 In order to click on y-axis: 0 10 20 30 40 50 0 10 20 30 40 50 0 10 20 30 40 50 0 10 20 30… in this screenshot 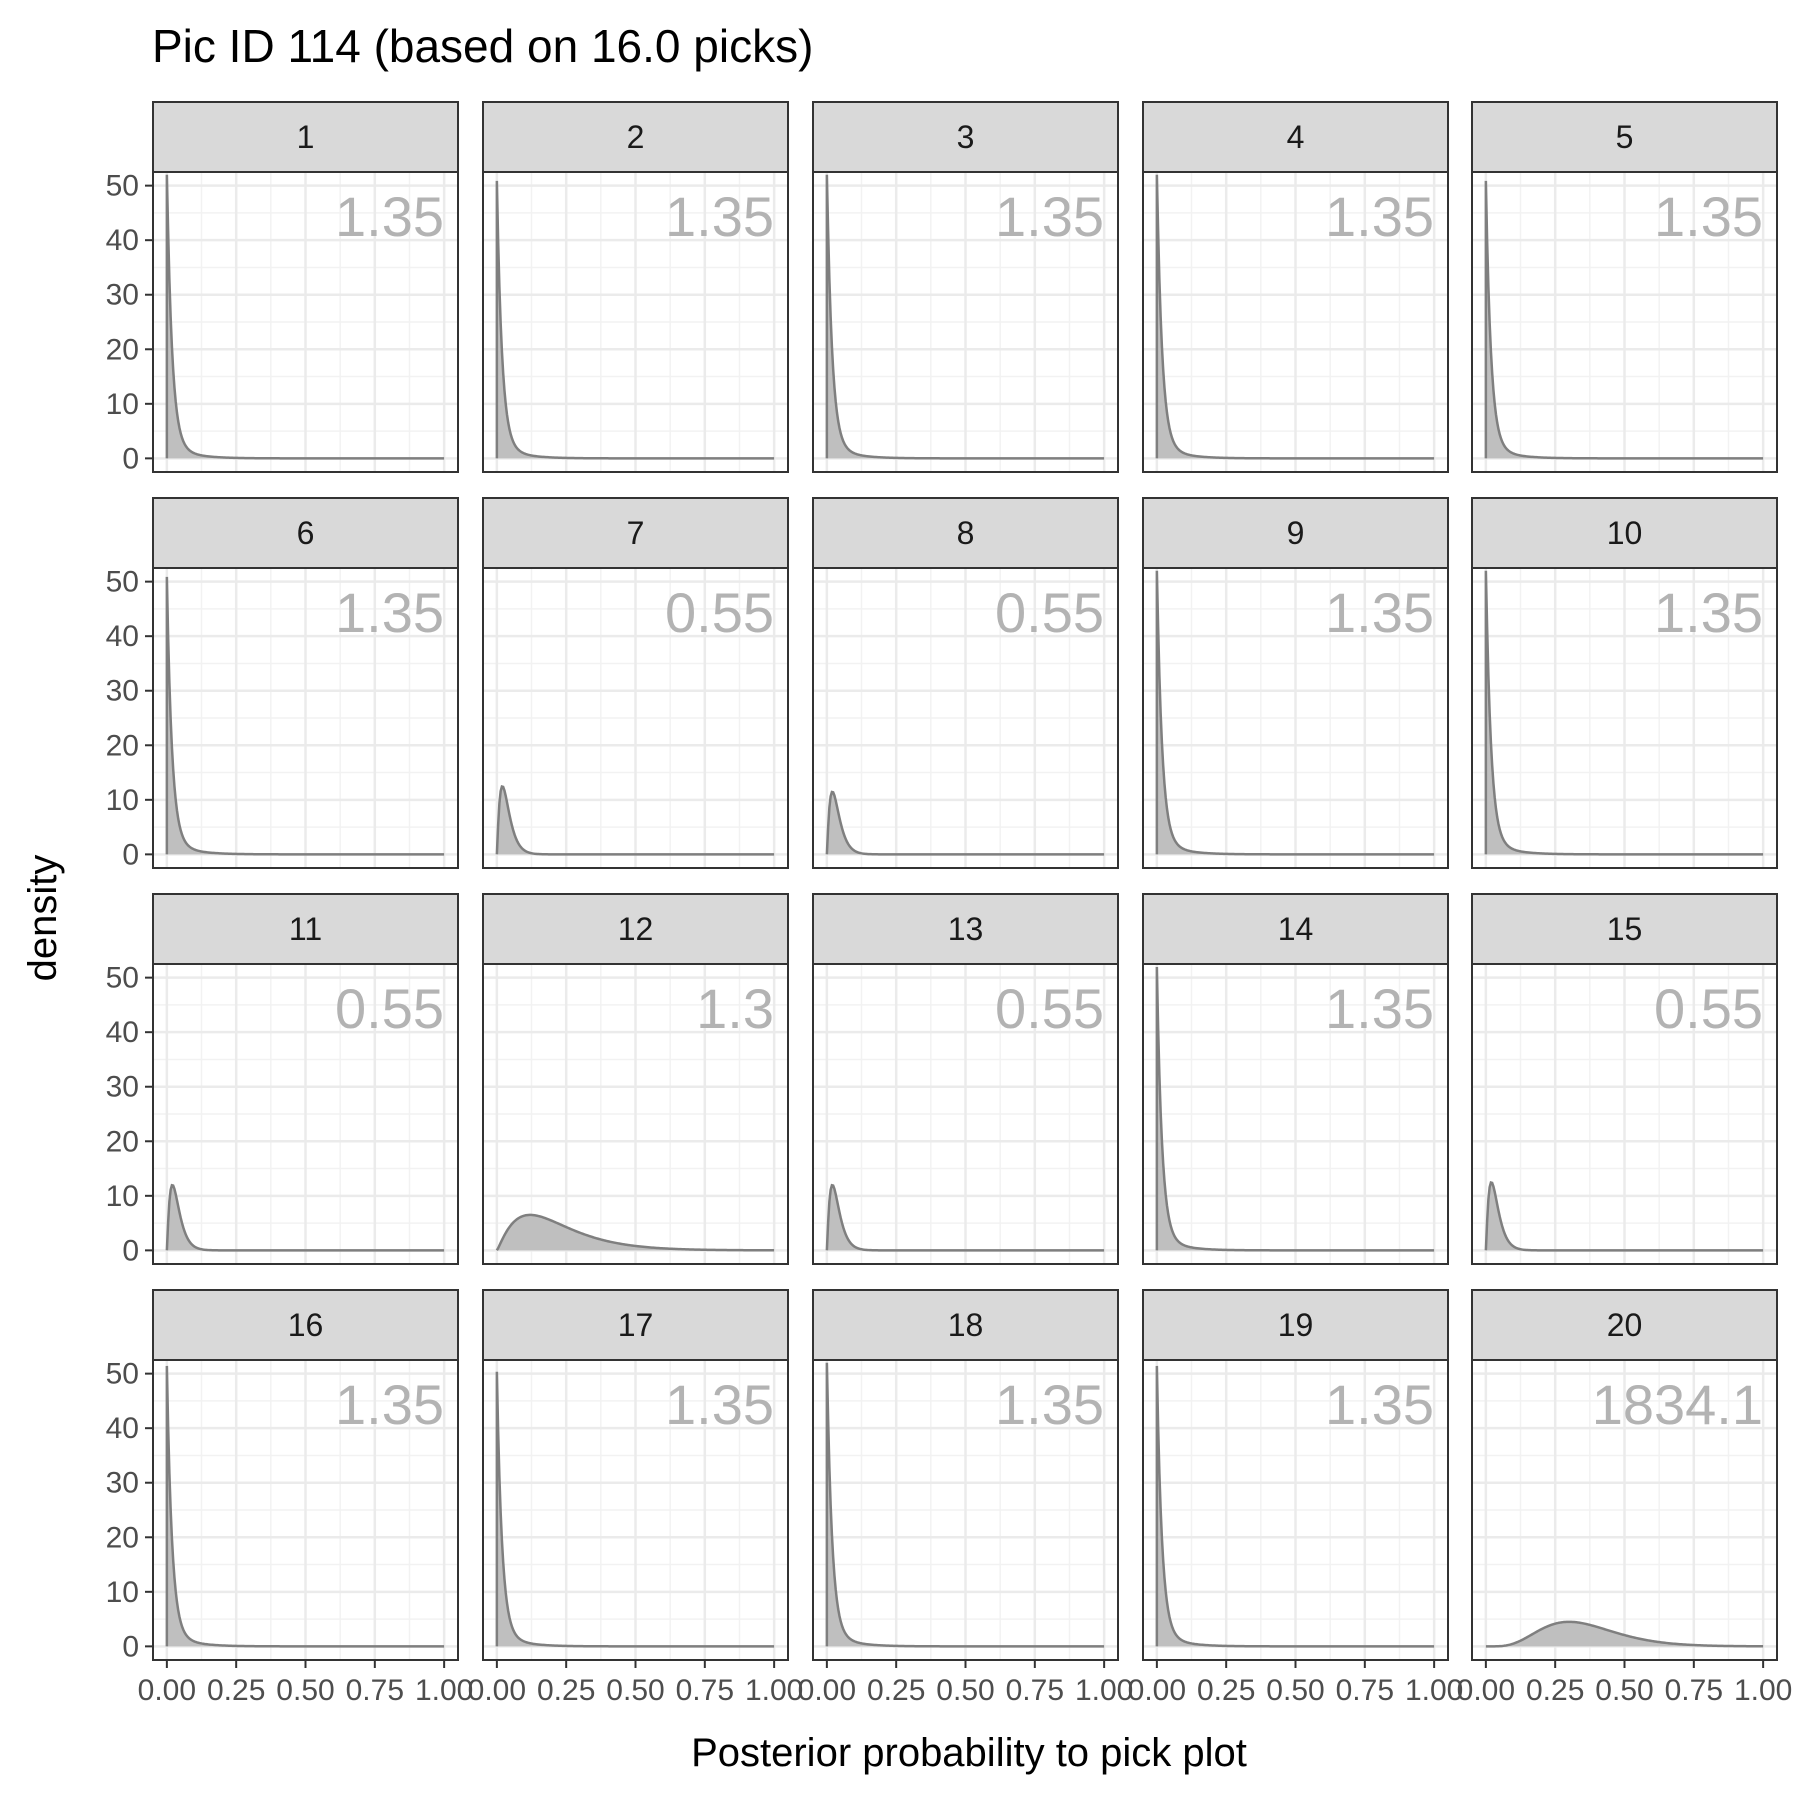, I will do `click(129, 916)`.